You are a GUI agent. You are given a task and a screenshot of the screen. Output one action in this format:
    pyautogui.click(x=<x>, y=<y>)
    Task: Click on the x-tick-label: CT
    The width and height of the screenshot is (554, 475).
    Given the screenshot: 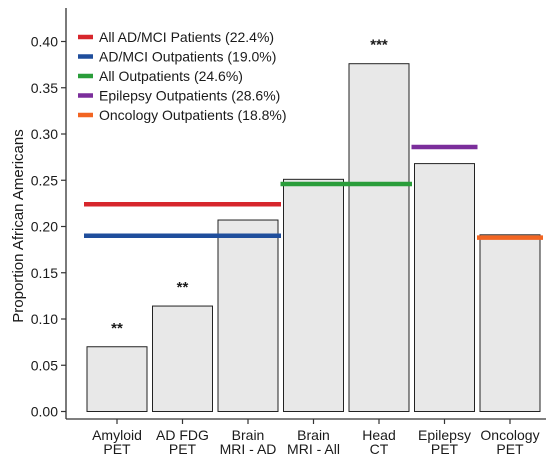 What is the action you would take?
    pyautogui.click(x=379, y=449)
    